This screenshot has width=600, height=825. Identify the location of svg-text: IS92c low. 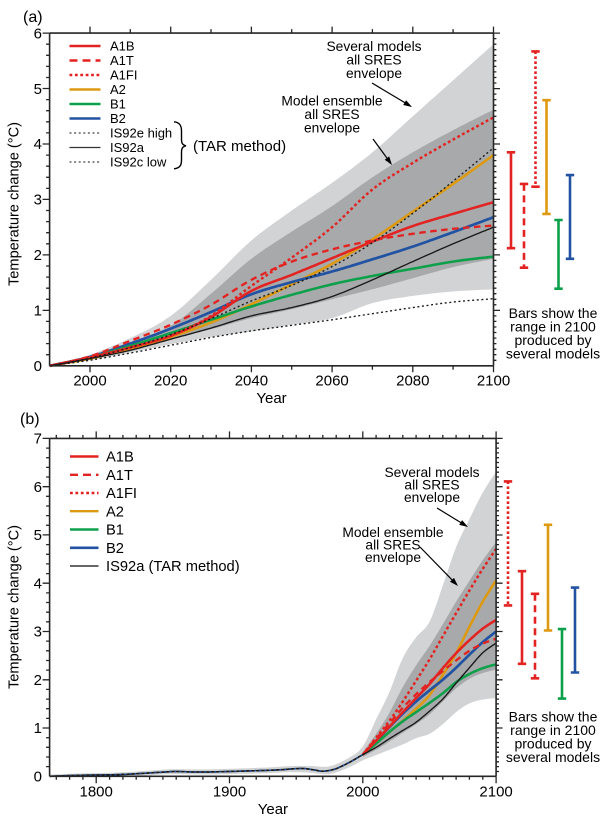
(138, 162).